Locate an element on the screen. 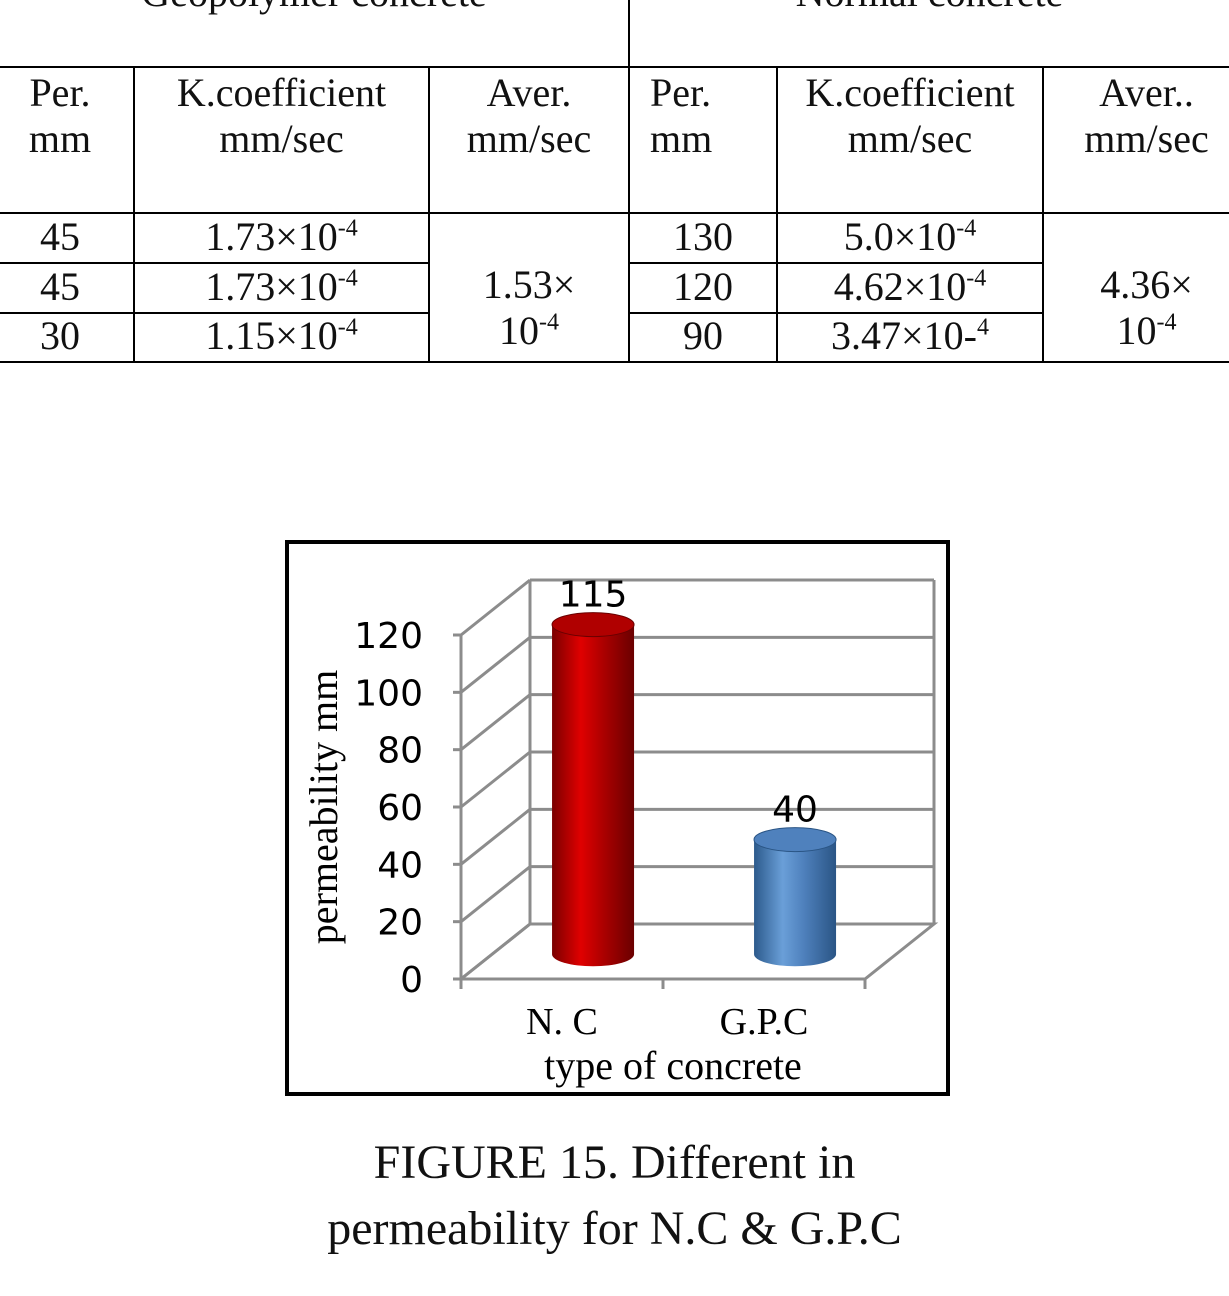 This screenshot has width=1229, height=1296. table-cell: 3.47×10⁻⁴ is located at coordinates (910, 335).